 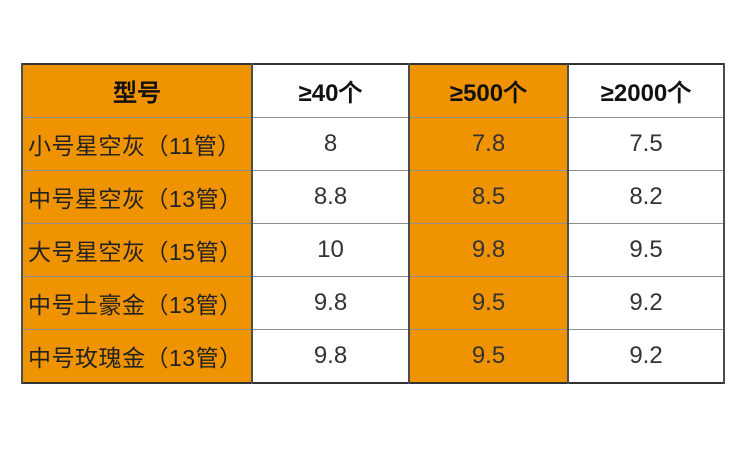 What do you see at coordinates (488, 143) in the screenshot?
I see `price-cell: 7.8` at bounding box center [488, 143].